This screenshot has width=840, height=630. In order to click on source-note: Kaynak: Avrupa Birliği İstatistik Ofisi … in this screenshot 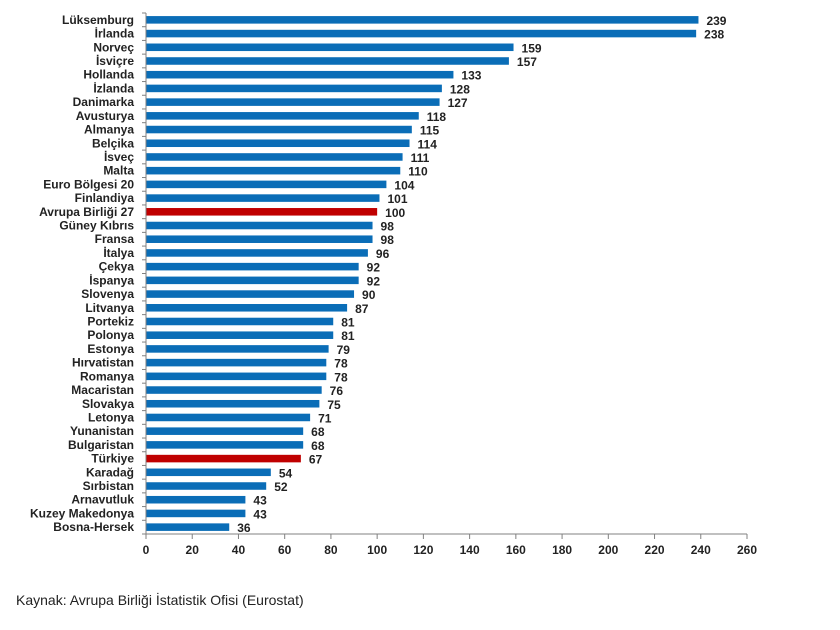, I will do `click(160, 600)`.